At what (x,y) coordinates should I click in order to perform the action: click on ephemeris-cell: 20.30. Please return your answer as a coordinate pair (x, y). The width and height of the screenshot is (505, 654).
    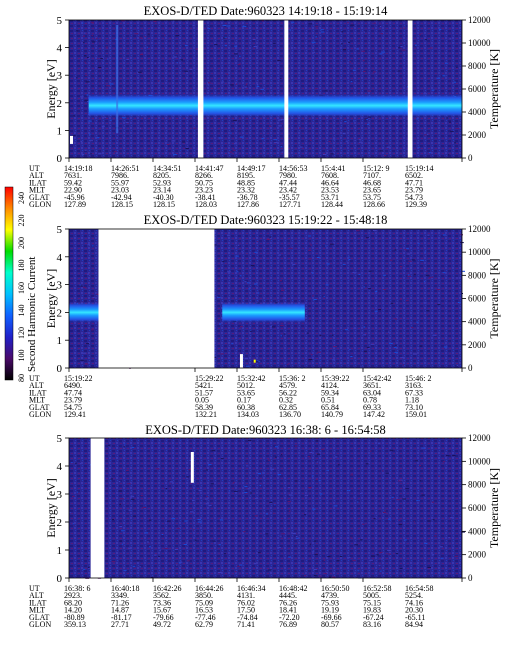
    Looking at the image, I should click on (414, 610).